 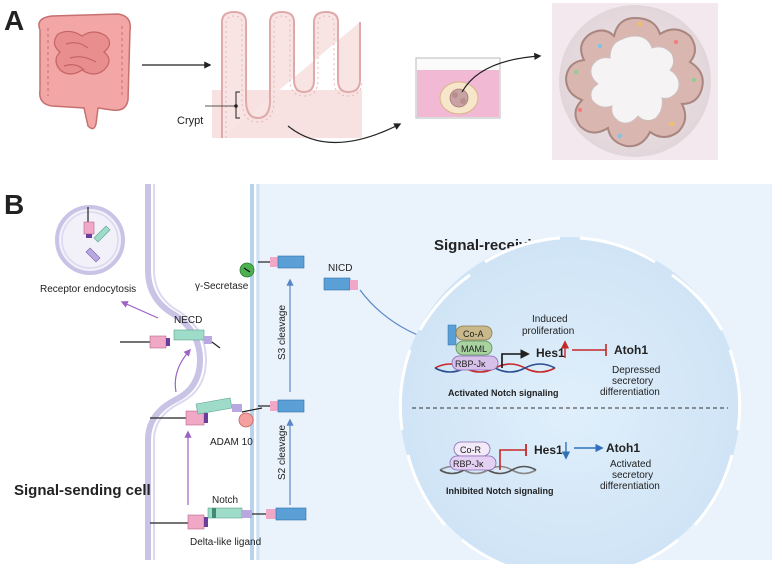 I want to click on endocytosis-vesicle, so click(x=90, y=240).